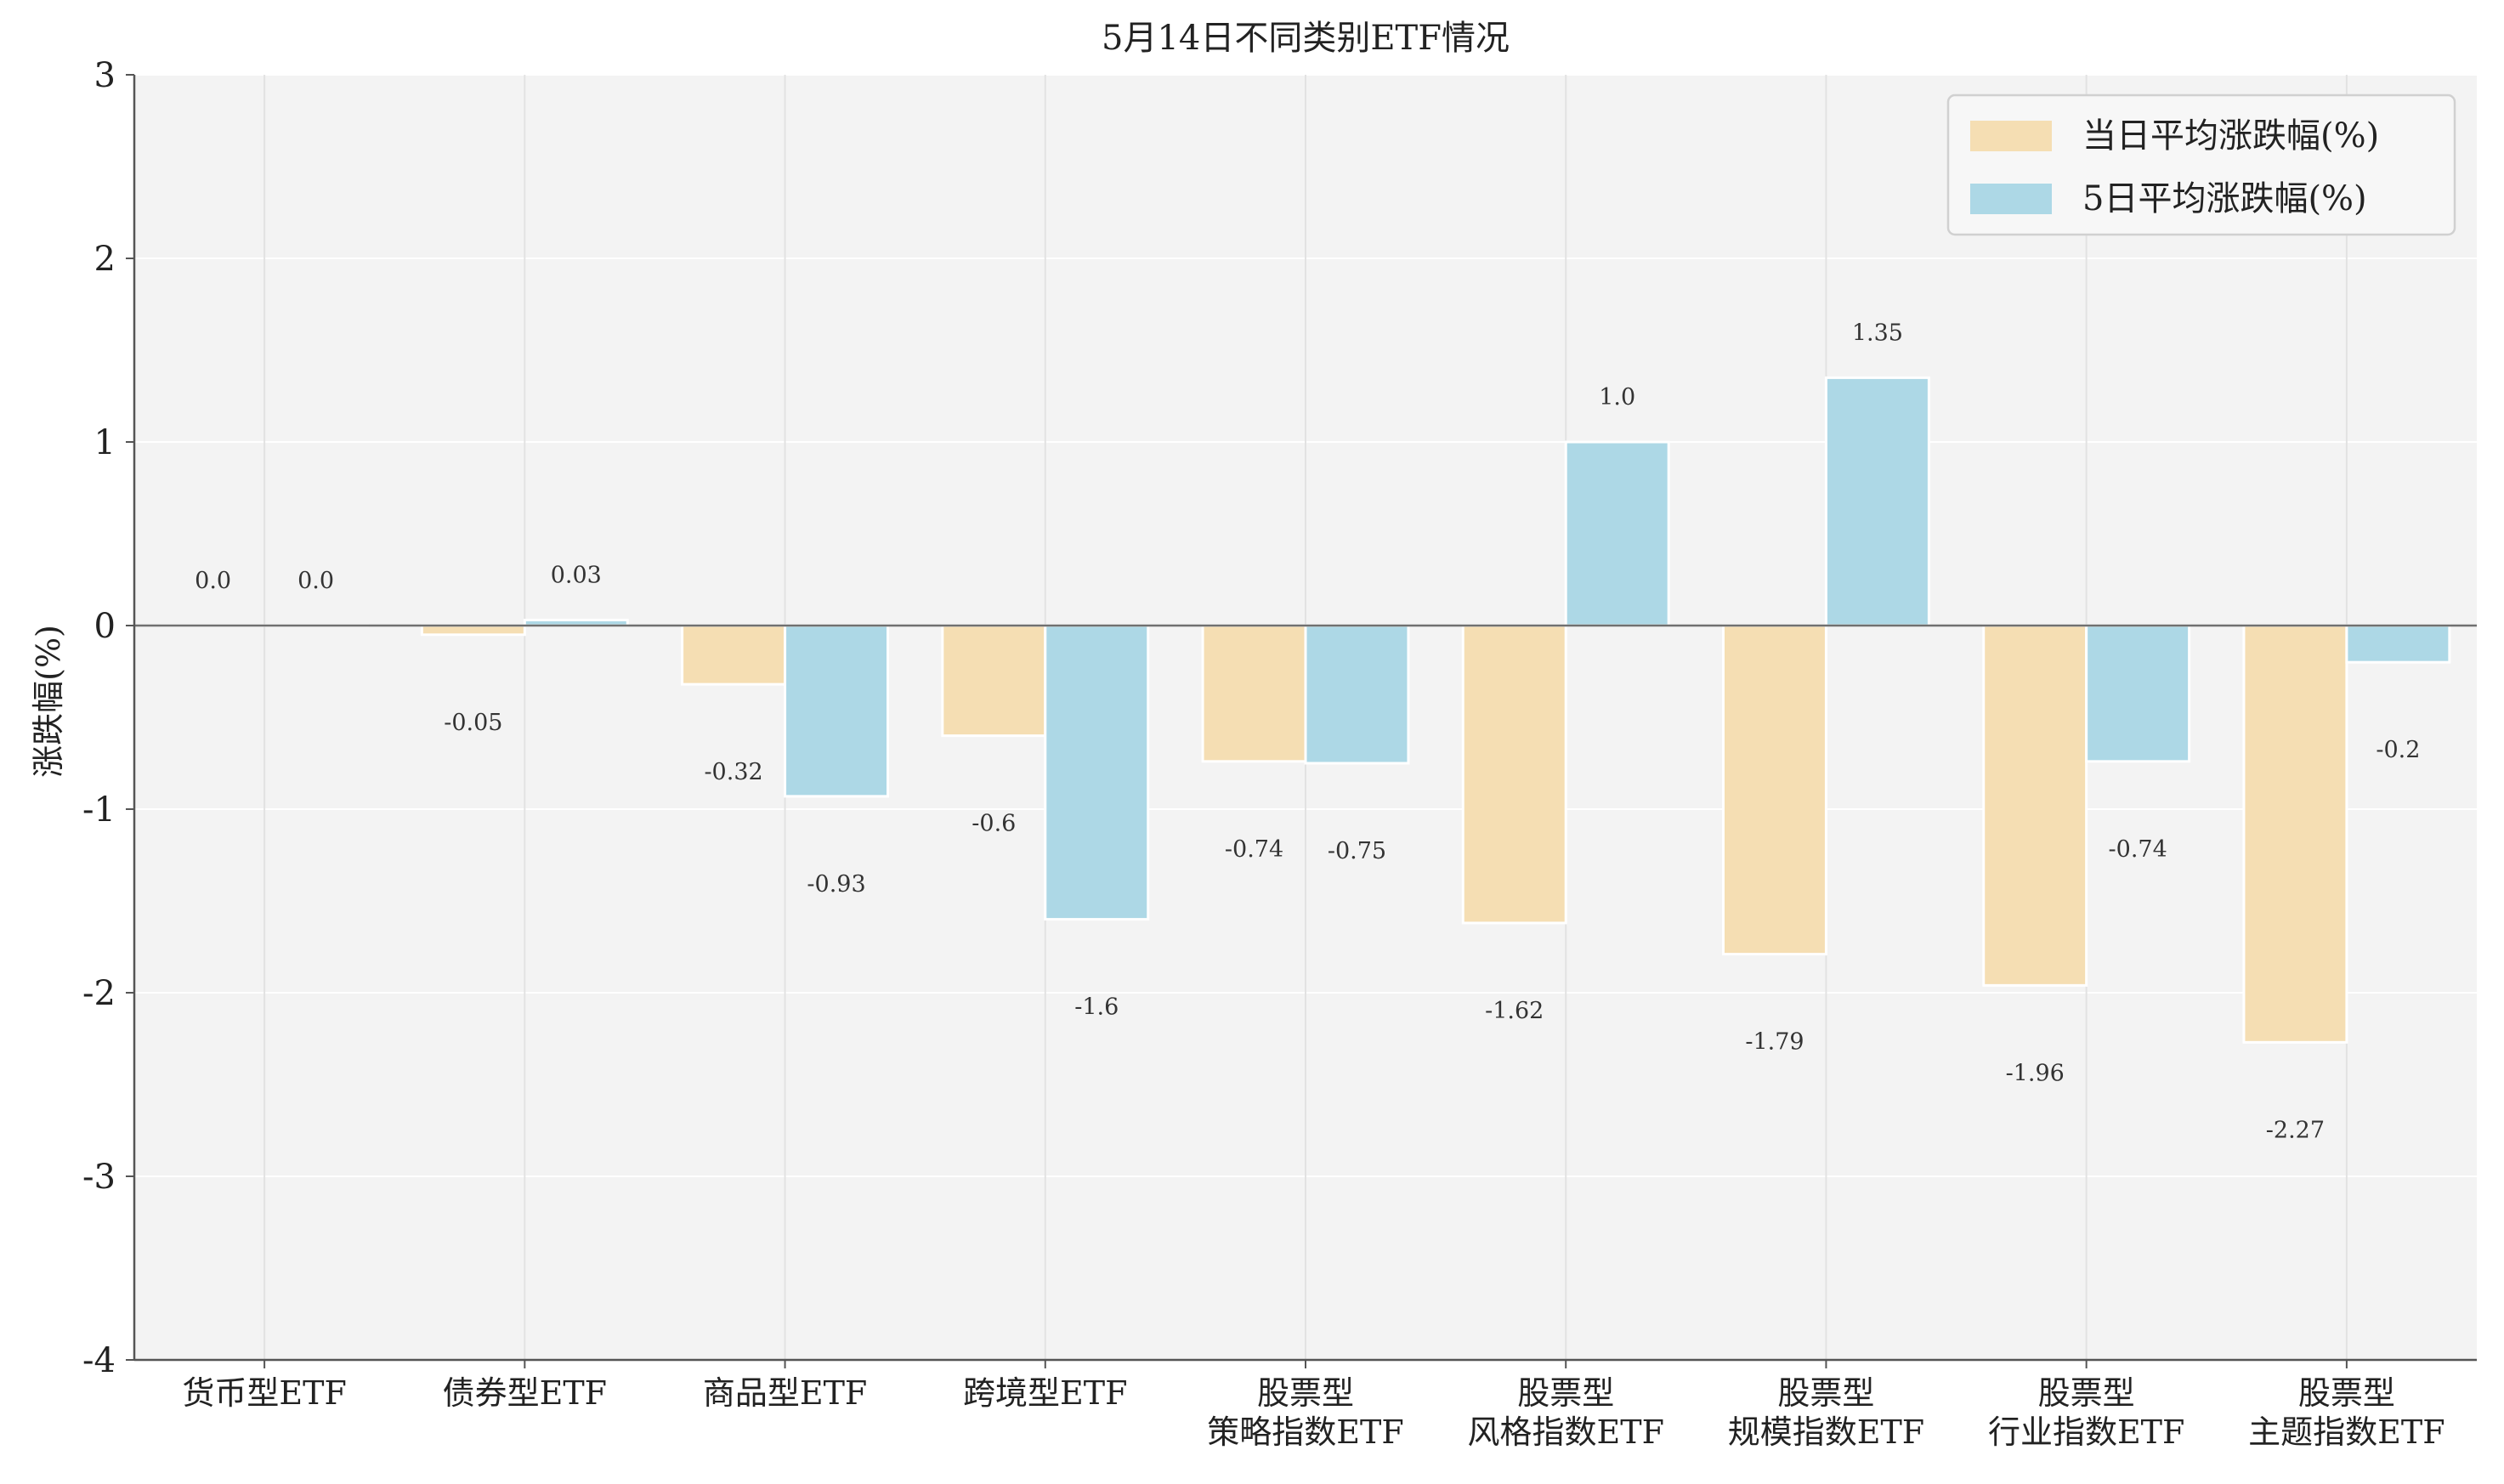 This screenshot has width=2504, height=1484. What do you see at coordinates (1305, 1432) in the screenshot?
I see `x-tick-label-line: 策略指数ETF` at bounding box center [1305, 1432].